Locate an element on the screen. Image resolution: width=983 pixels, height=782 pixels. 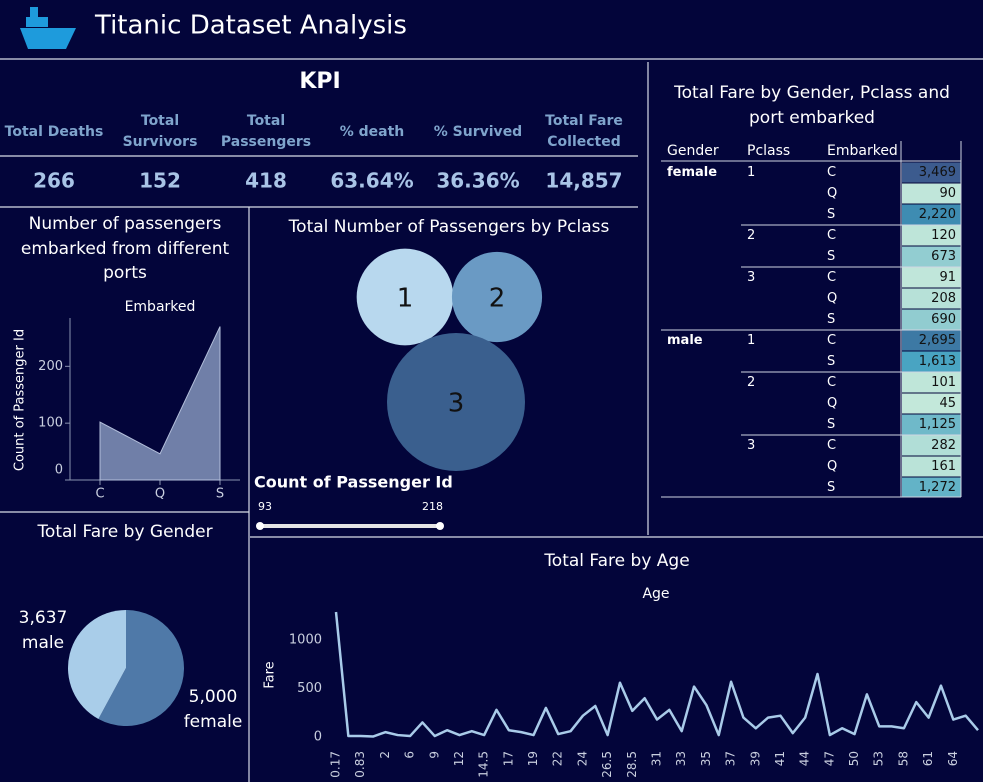
x-tick-label: 50 is located at coordinates (854, 758).